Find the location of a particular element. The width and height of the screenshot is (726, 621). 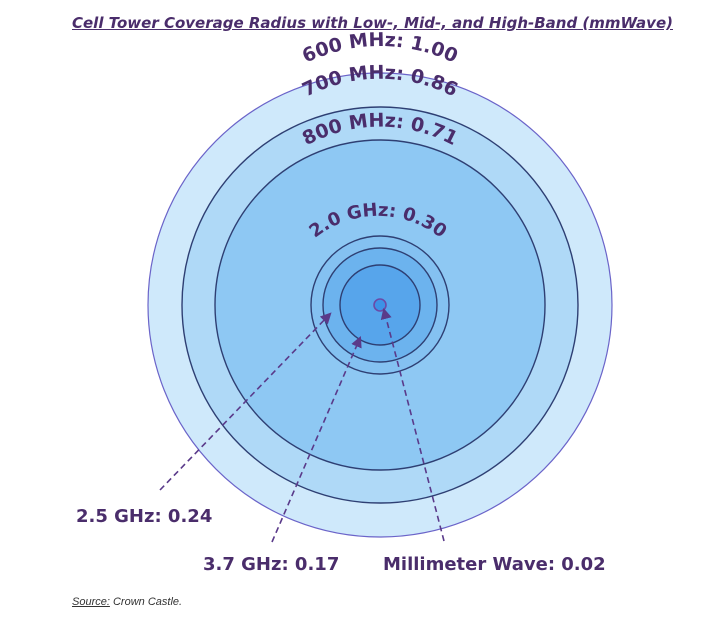

source-note: Source: Crown Castle. is located at coordinates (127, 602).